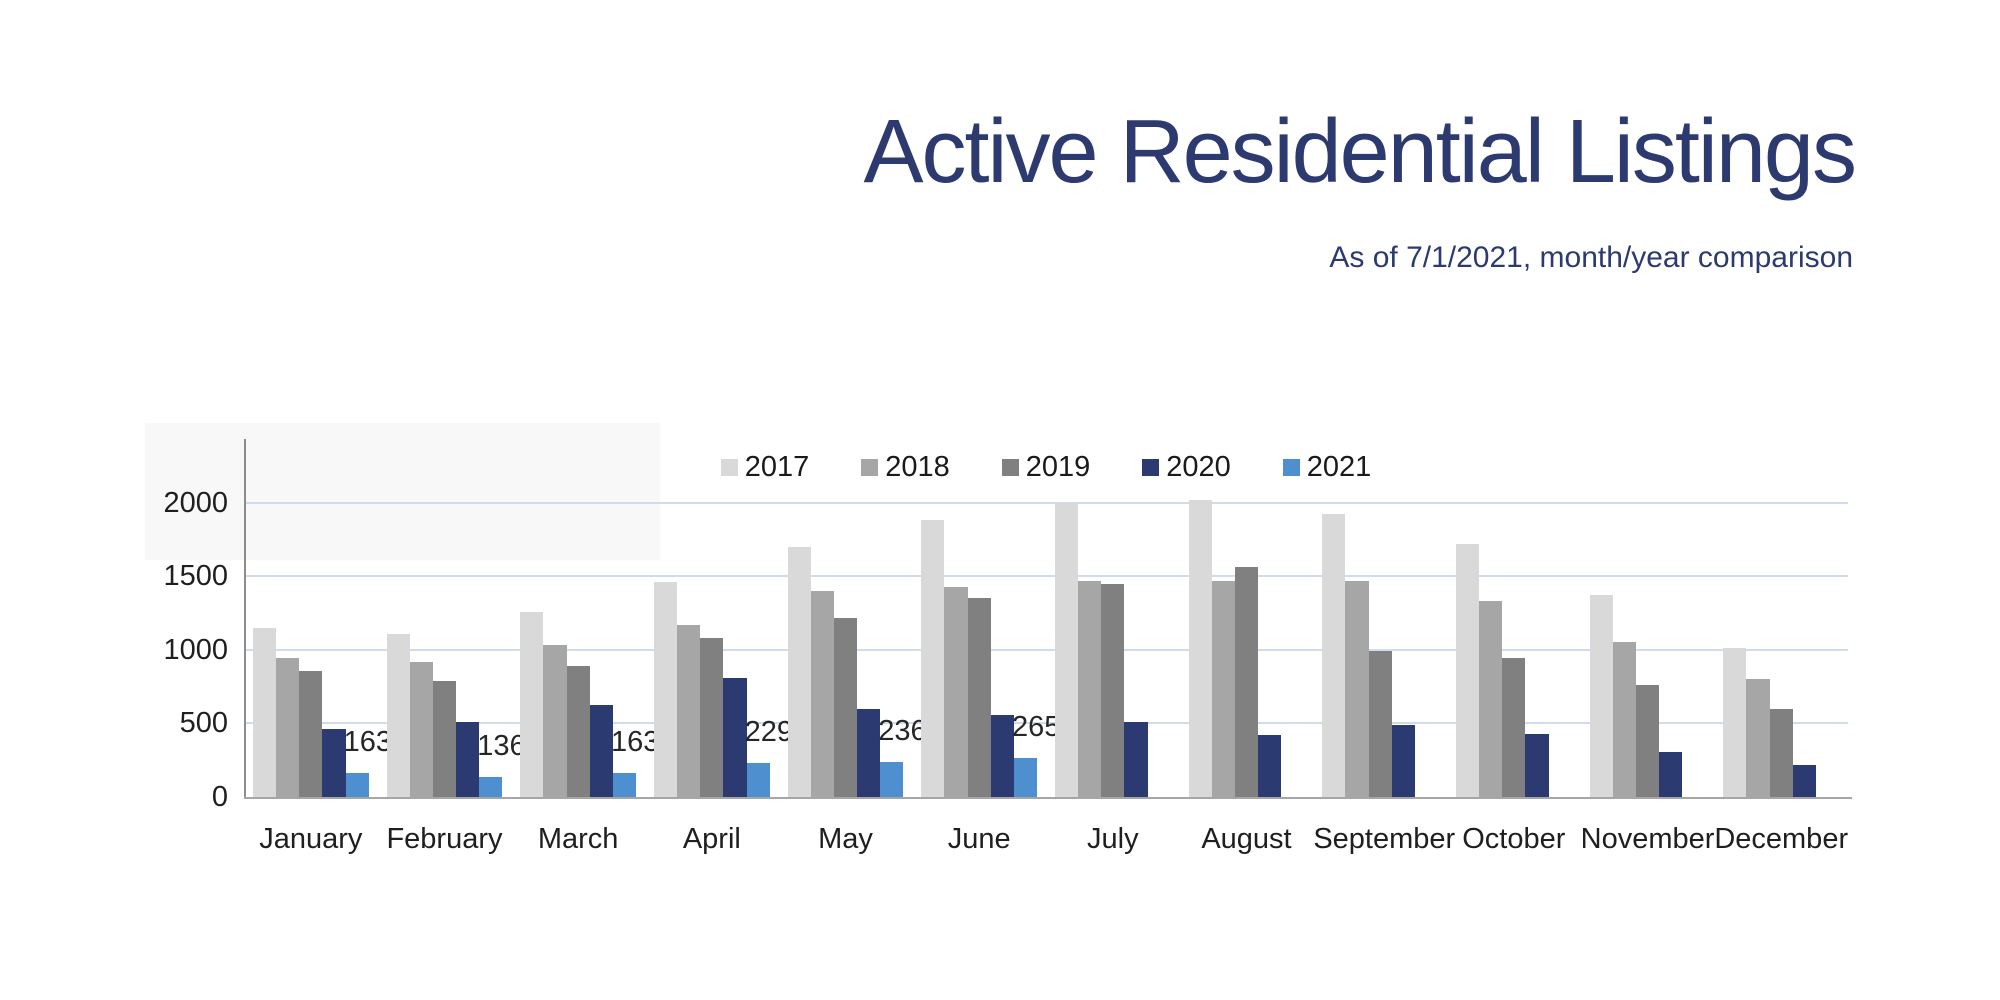 This screenshot has width=2000, height=1000. I want to click on bar-2019-february, so click(444, 739).